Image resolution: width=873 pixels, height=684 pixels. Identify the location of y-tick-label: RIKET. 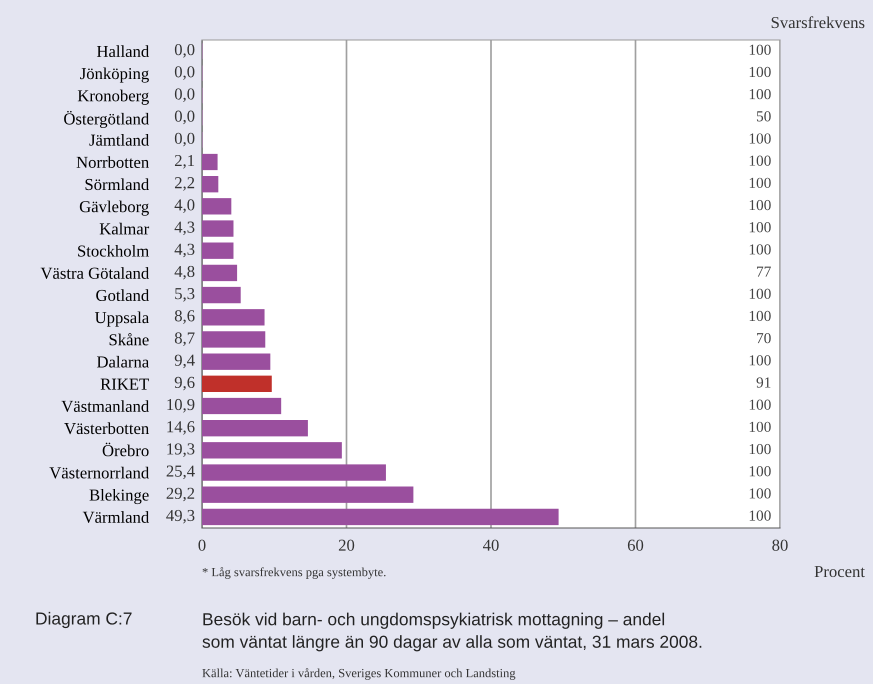
(124, 384).